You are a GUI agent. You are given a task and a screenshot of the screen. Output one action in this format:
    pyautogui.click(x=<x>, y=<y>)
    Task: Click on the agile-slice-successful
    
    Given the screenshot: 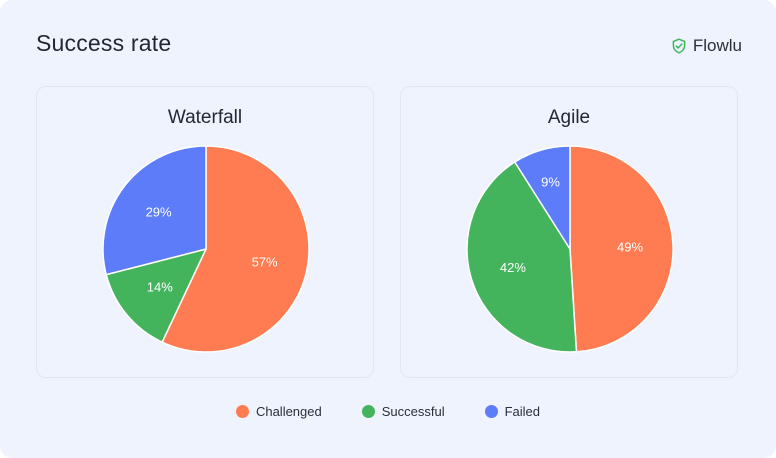 What is the action you would take?
    pyautogui.click(x=522, y=257)
    